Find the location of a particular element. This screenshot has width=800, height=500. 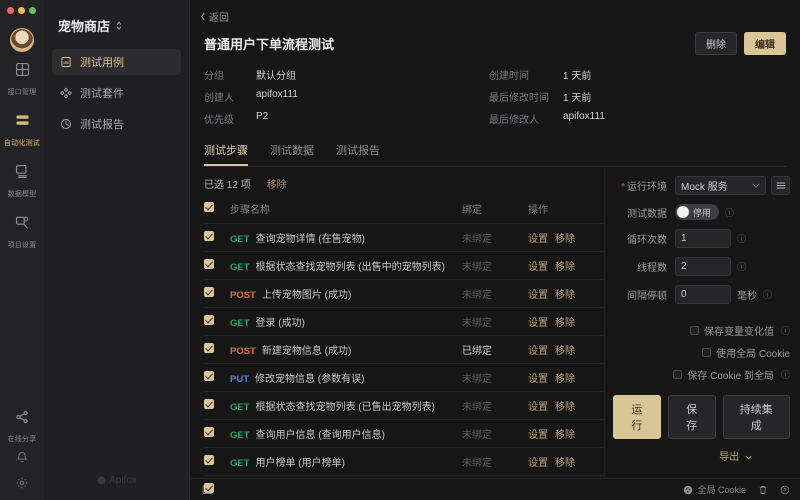

thread-count-input is located at coordinates (703, 266).